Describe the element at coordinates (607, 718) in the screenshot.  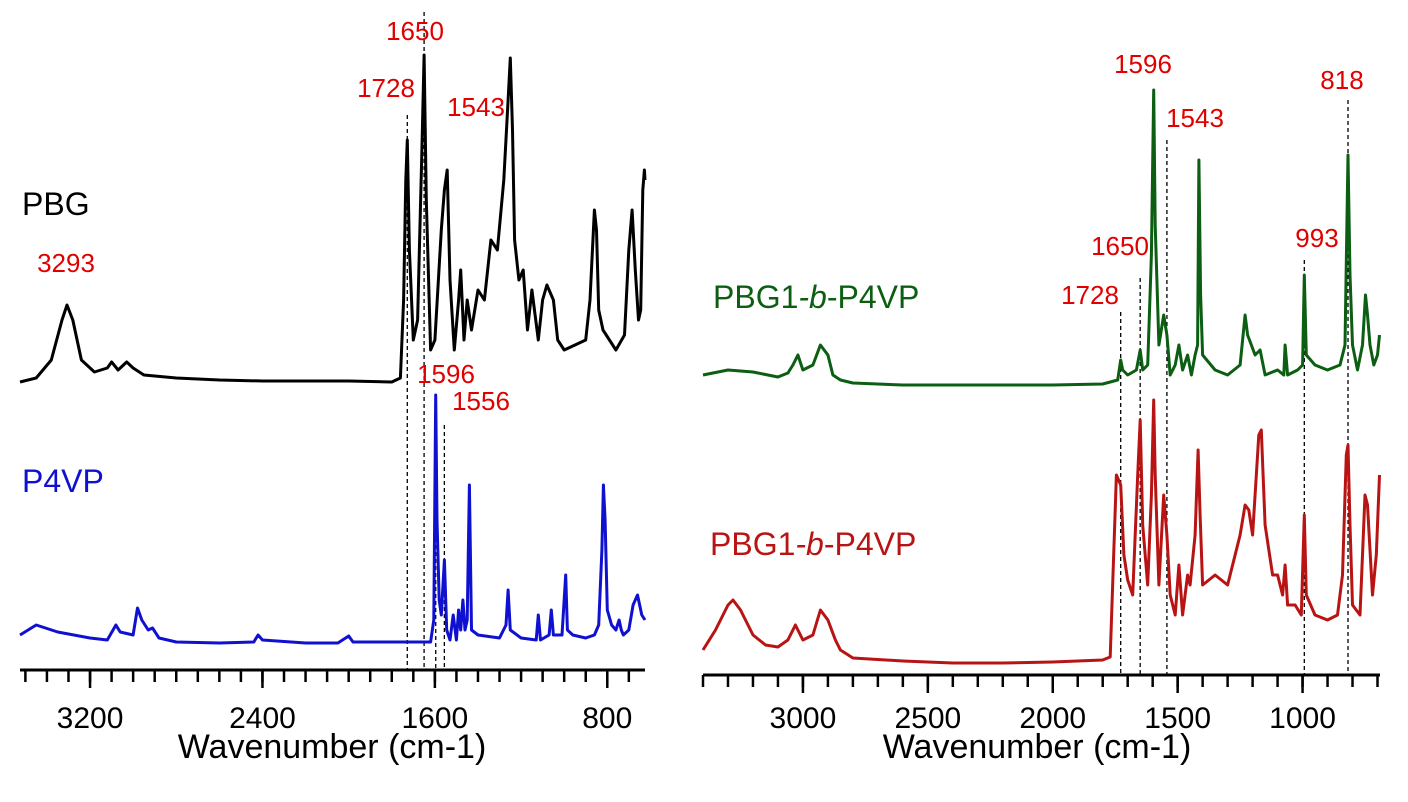
I see `x-tick-label: 800` at that location.